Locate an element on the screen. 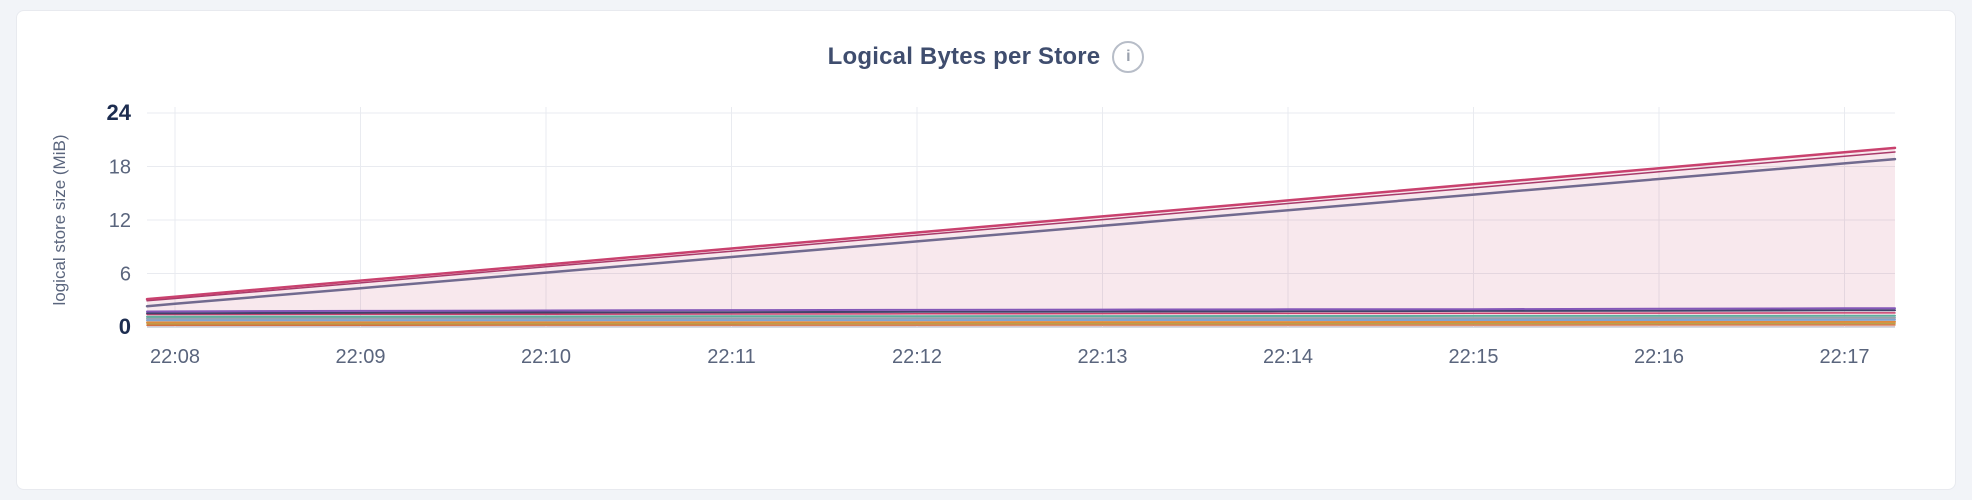 This screenshot has height=500, width=1972. x-tick-label: 22:08 is located at coordinates (175, 357).